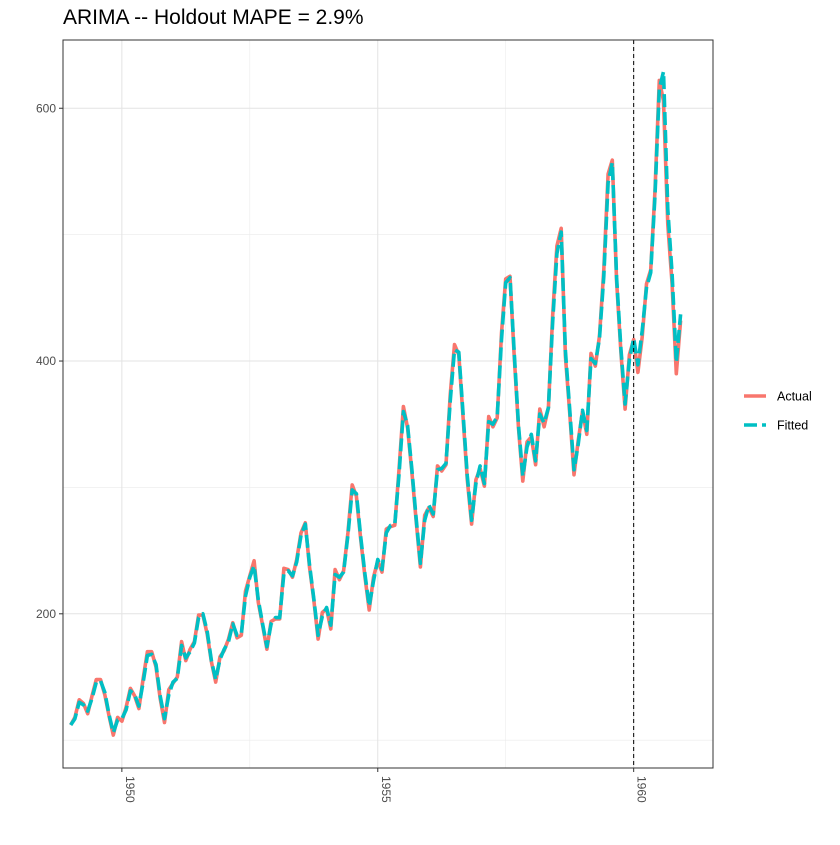 This screenshot has height=845, width=840. I want to click on x-tick-label: 1950, so click(130, 789).